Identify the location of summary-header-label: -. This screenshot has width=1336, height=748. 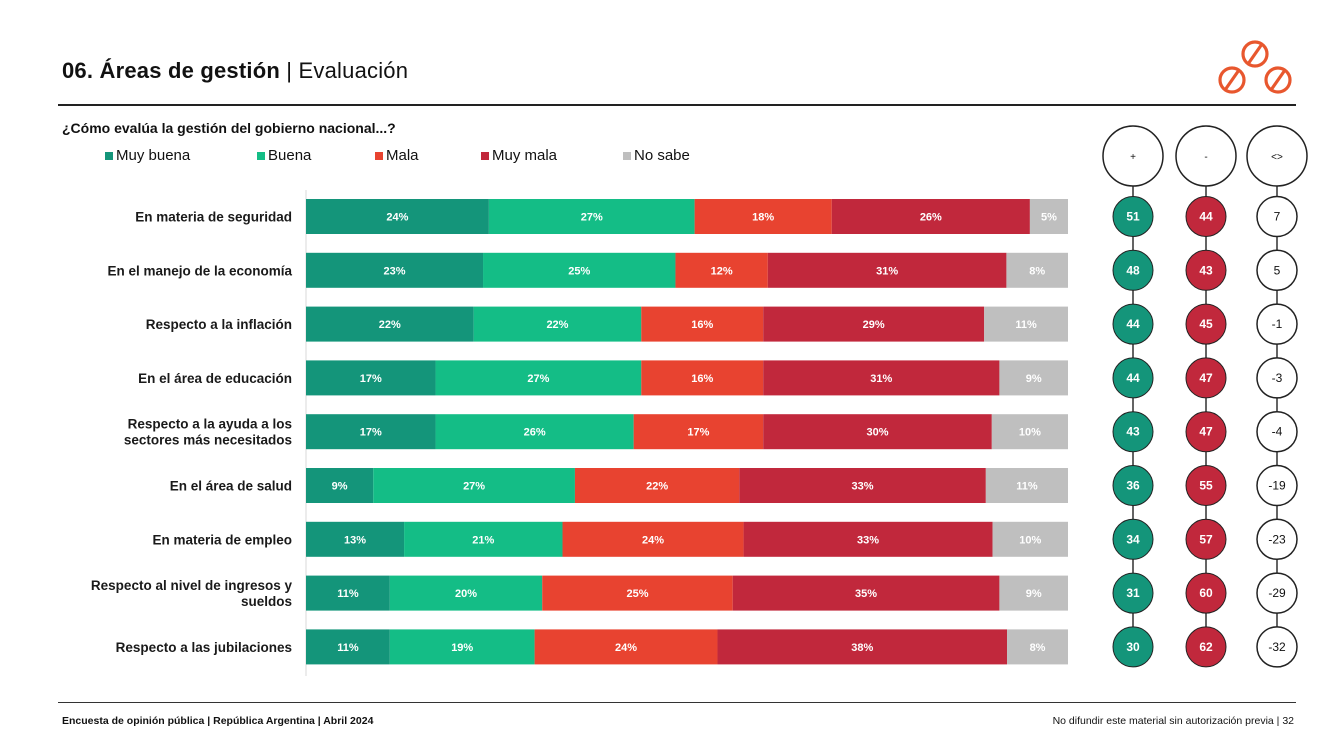
(1205, 157).